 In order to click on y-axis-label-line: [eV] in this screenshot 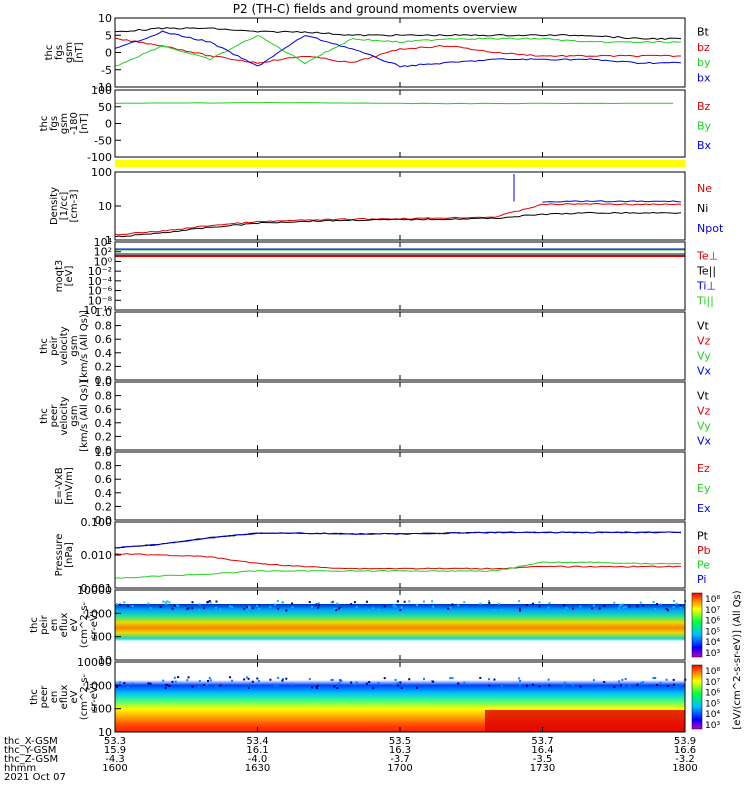, I will do `click(69, 276)`.